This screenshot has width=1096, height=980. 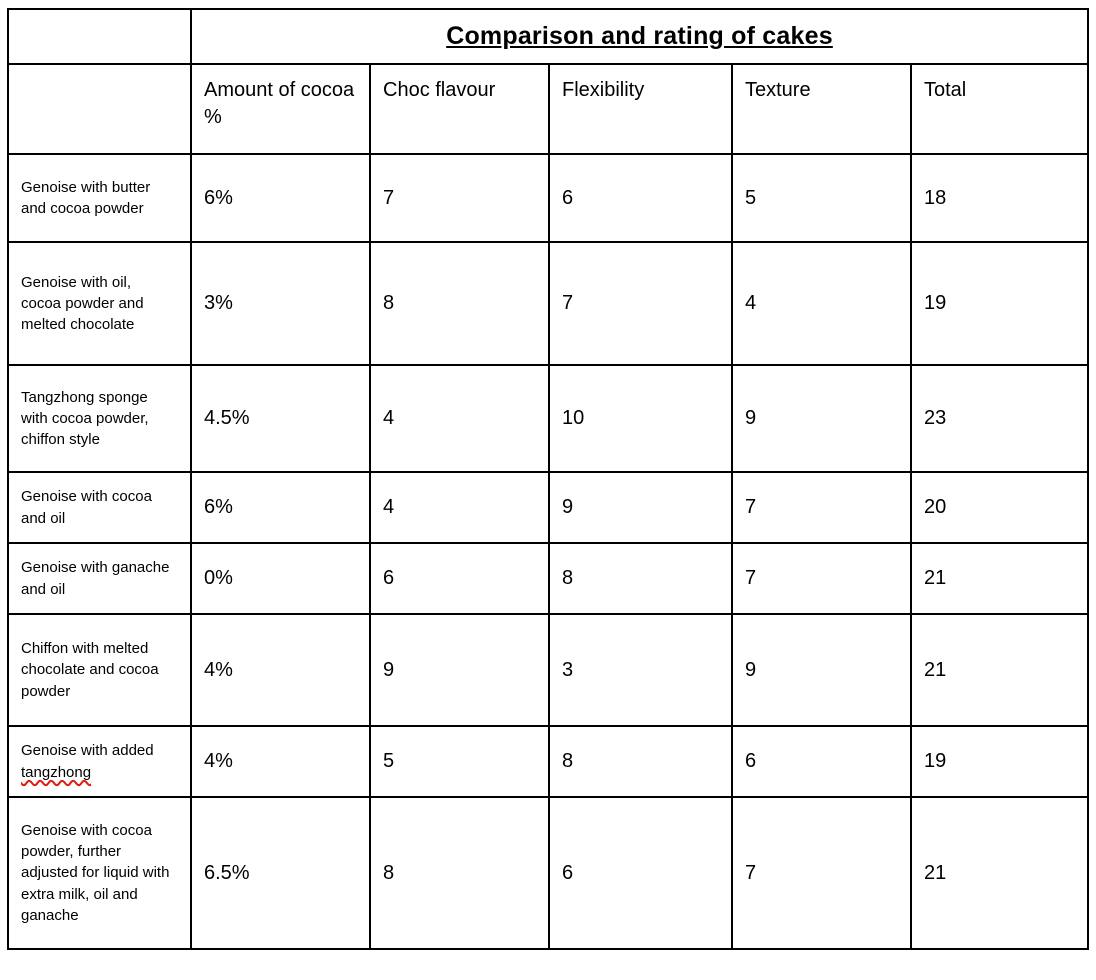 I want to click on table-title: Comparison and rating of cakes, so click(x=639, y=36).